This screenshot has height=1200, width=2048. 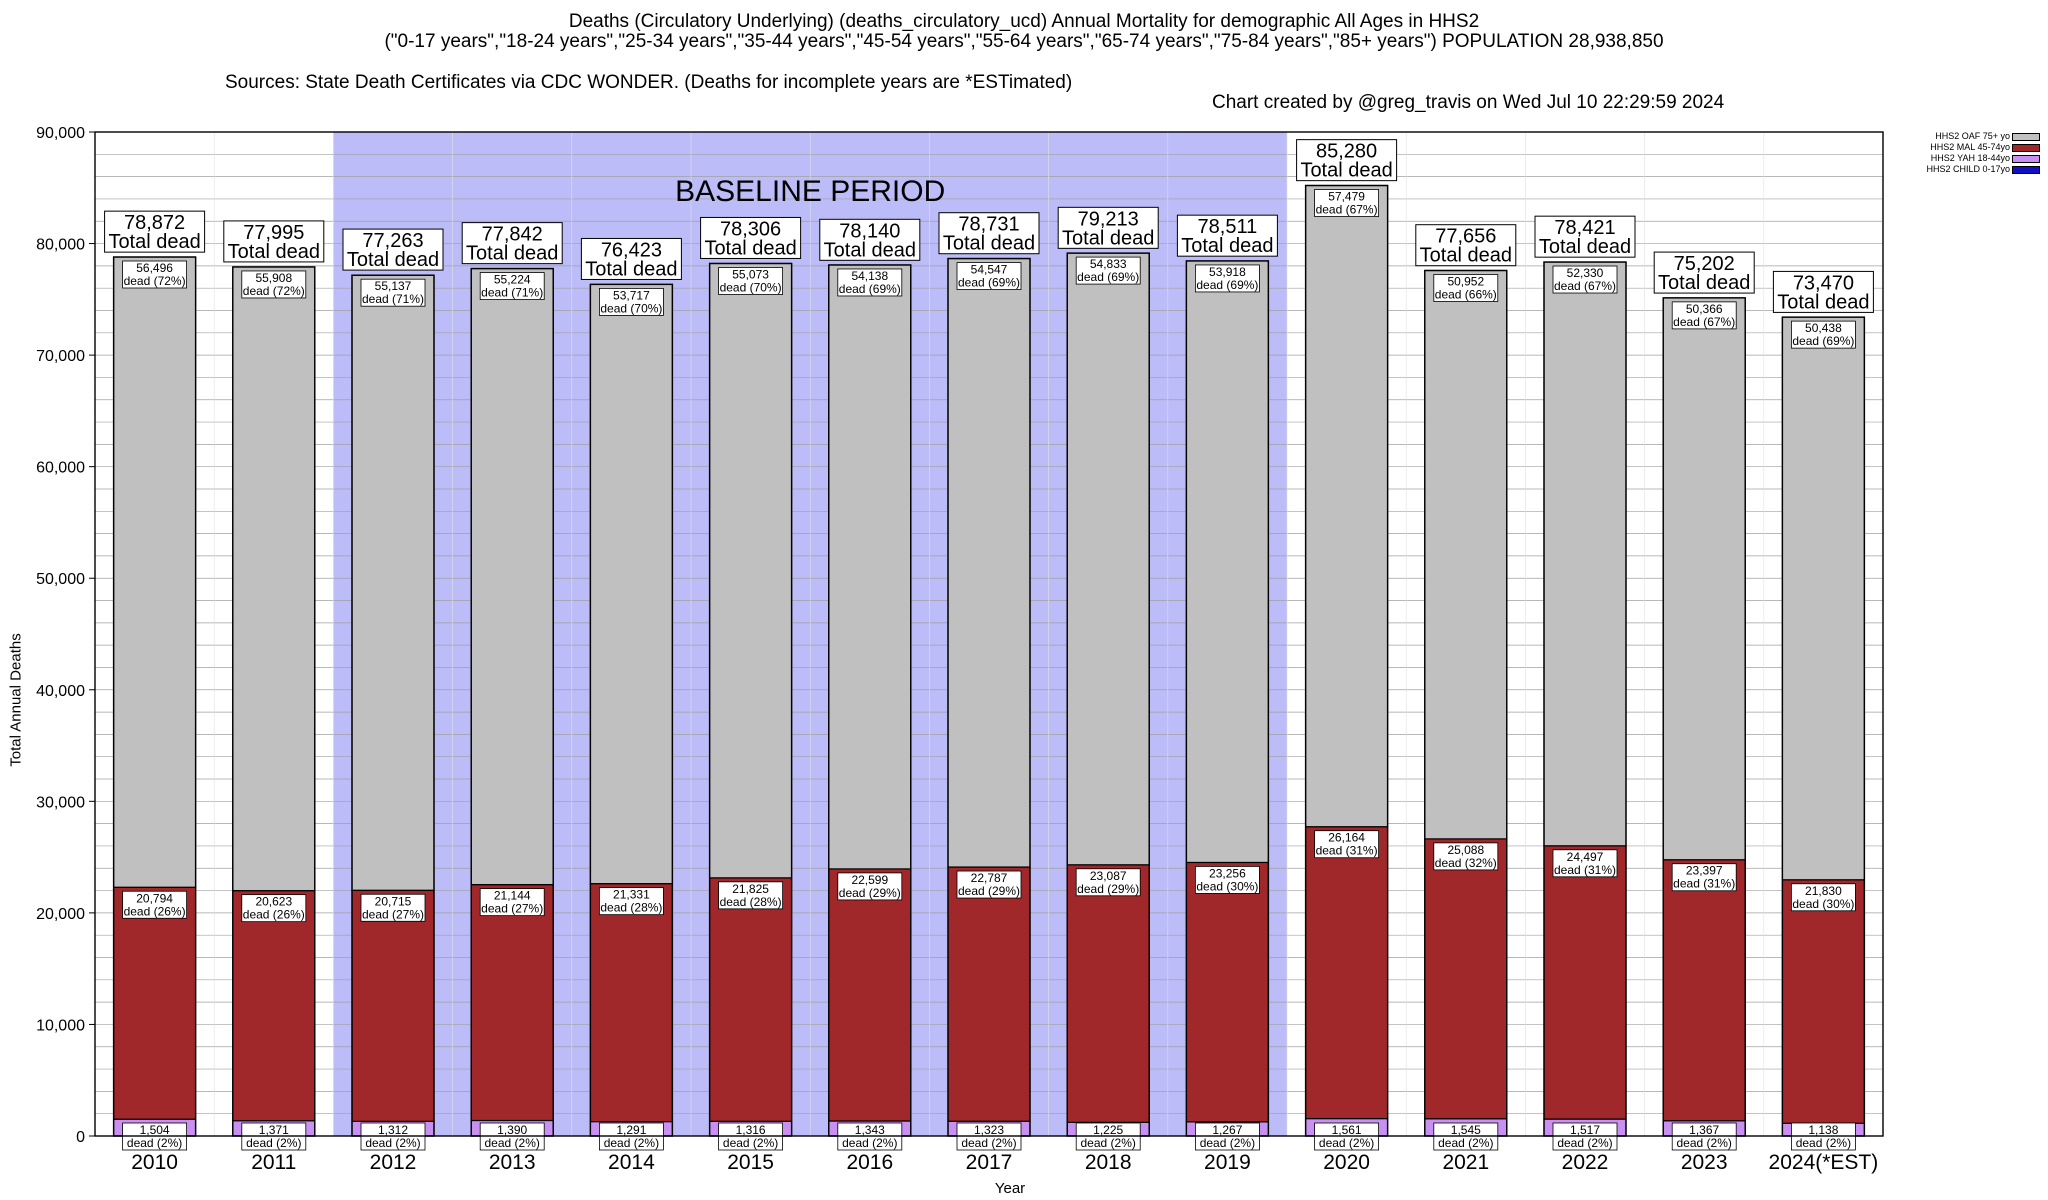 What do you see at coordinates (988, 225) in the screenshot?
I see `total-value-label: 78,731` at bounding box center [988, 225].